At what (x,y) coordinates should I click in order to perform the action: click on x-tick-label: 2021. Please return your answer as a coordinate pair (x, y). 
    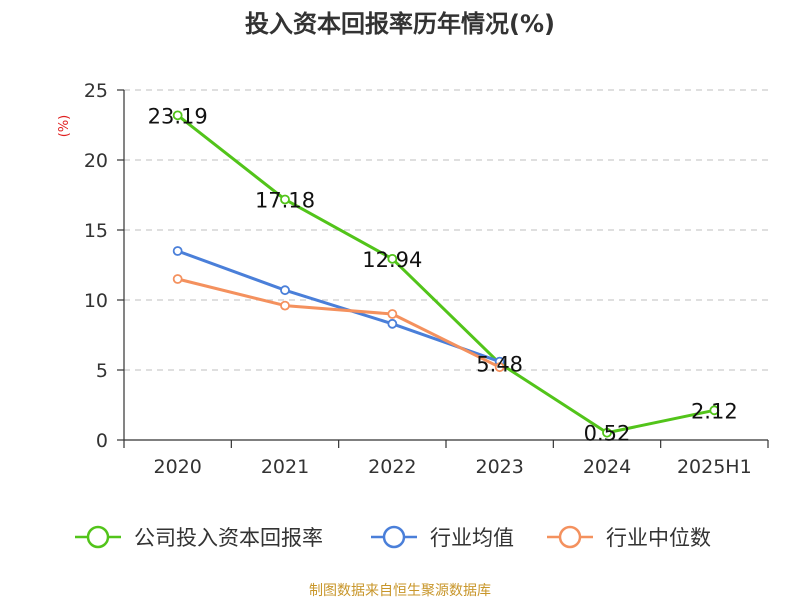
    Looking at the image, I should click on (285, 467).